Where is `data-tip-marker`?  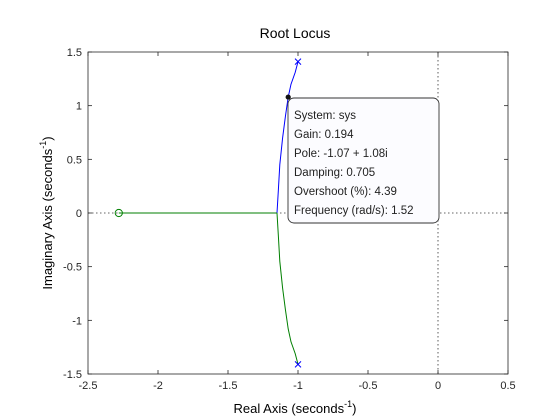 data-tip-marker is located at coordinates (288, 96).